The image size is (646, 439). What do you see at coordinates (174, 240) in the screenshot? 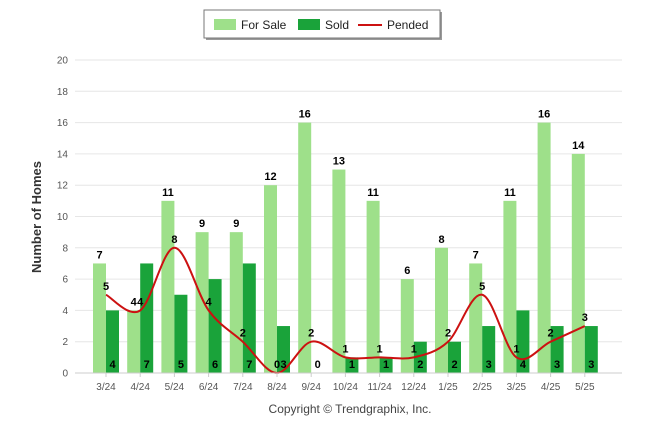
I see `data-label-pended: 8` at bounding box center [174, 240].